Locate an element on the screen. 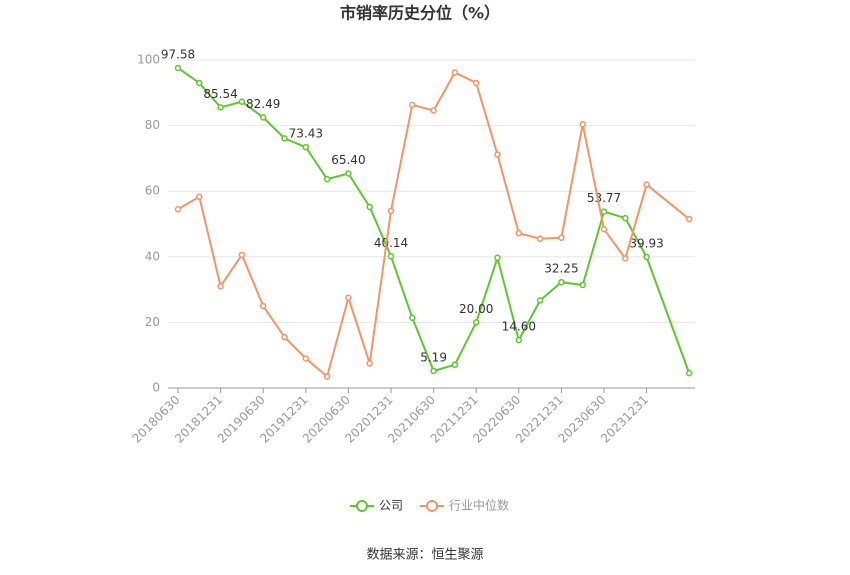 This screenshot has height=575, width=850. data-label: 14.60 is located at coordinates (519, 327).